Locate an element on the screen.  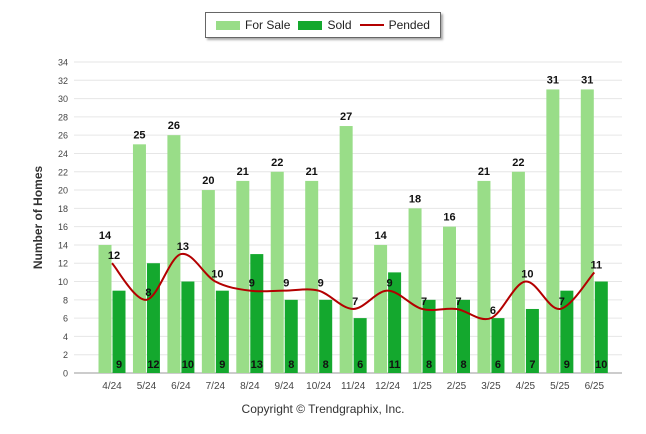
for-sale-data-label: 21 is located at coordinates (312, 172).